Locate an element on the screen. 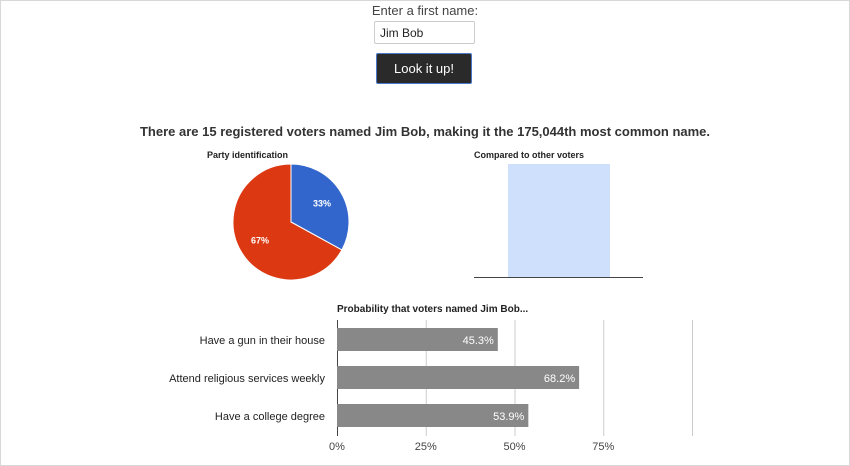 Image resolution: width=850 pixels, height=466 pixels. x-tick-label-25: 25% is located at coordinates (426, 447).